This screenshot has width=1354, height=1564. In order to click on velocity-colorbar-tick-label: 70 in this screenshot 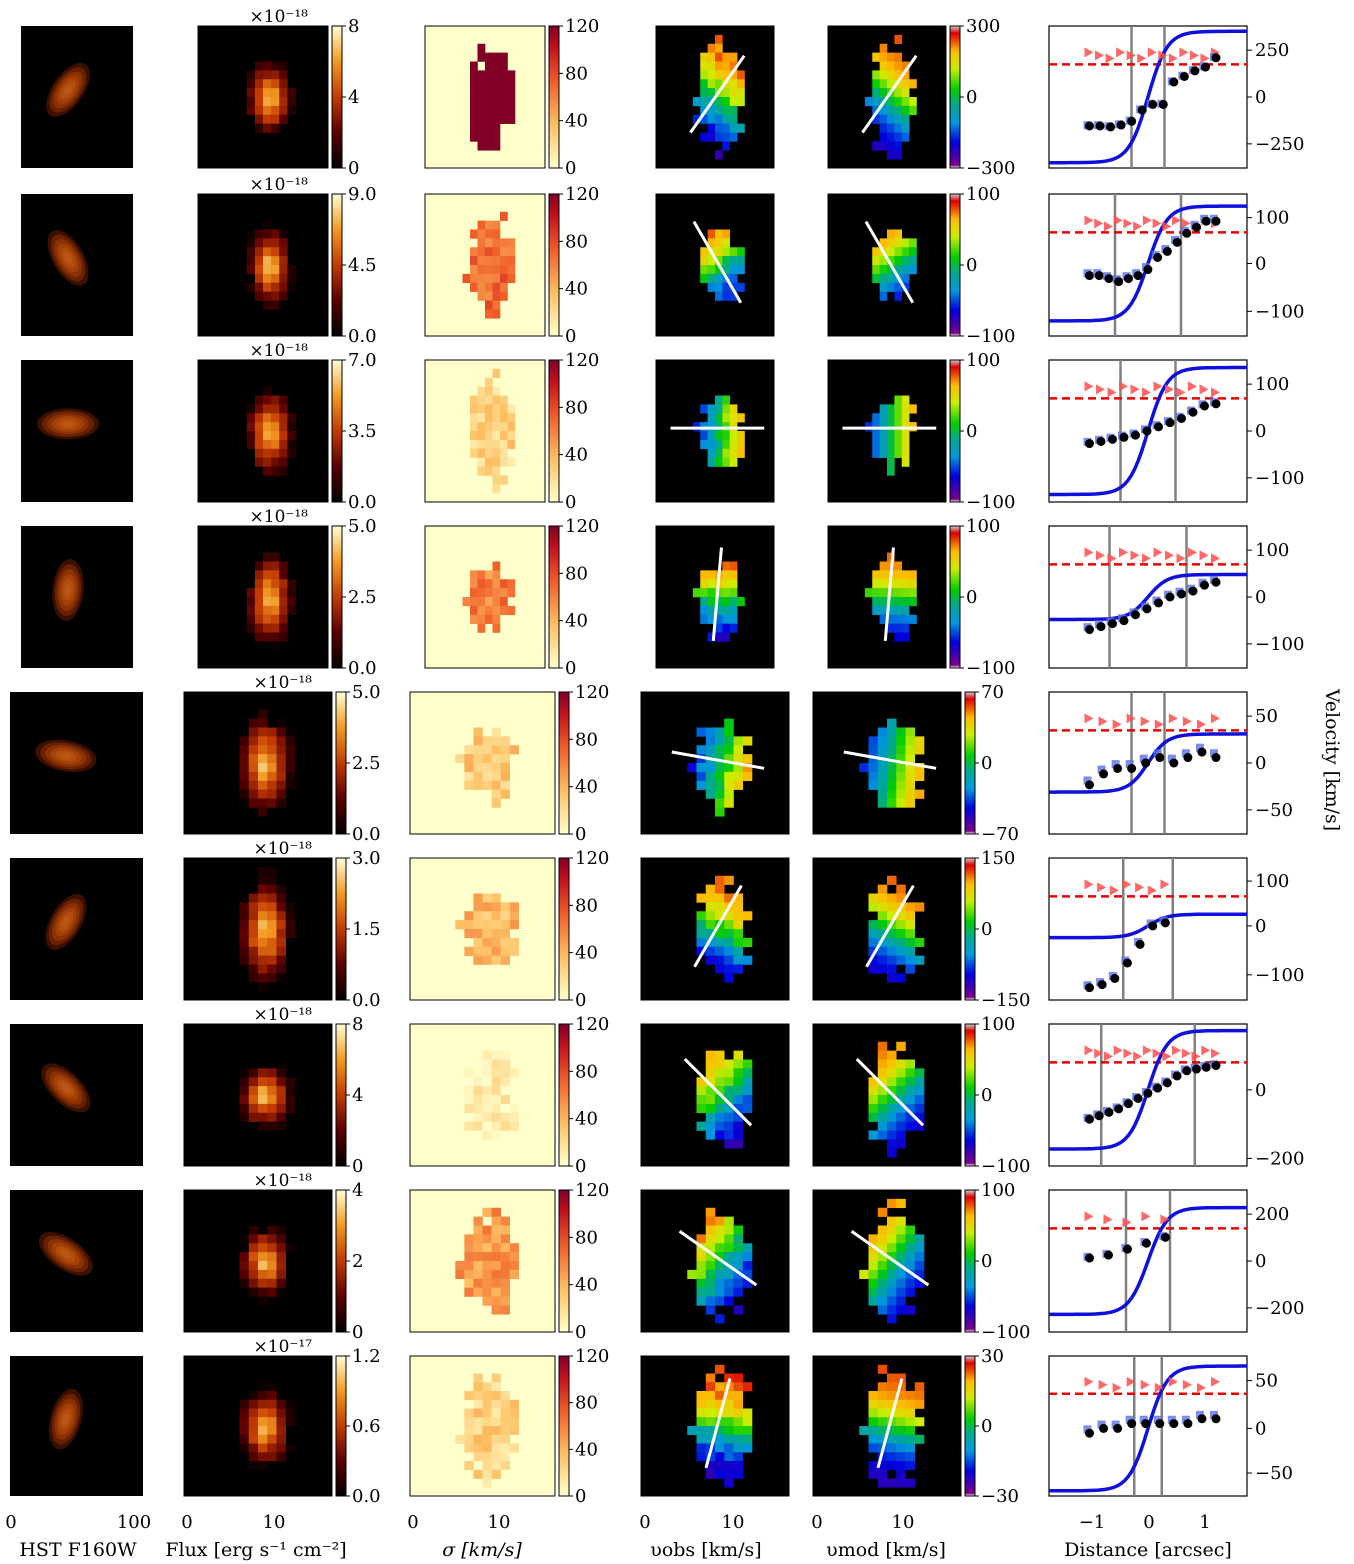, I will do `click(992, 692)`.